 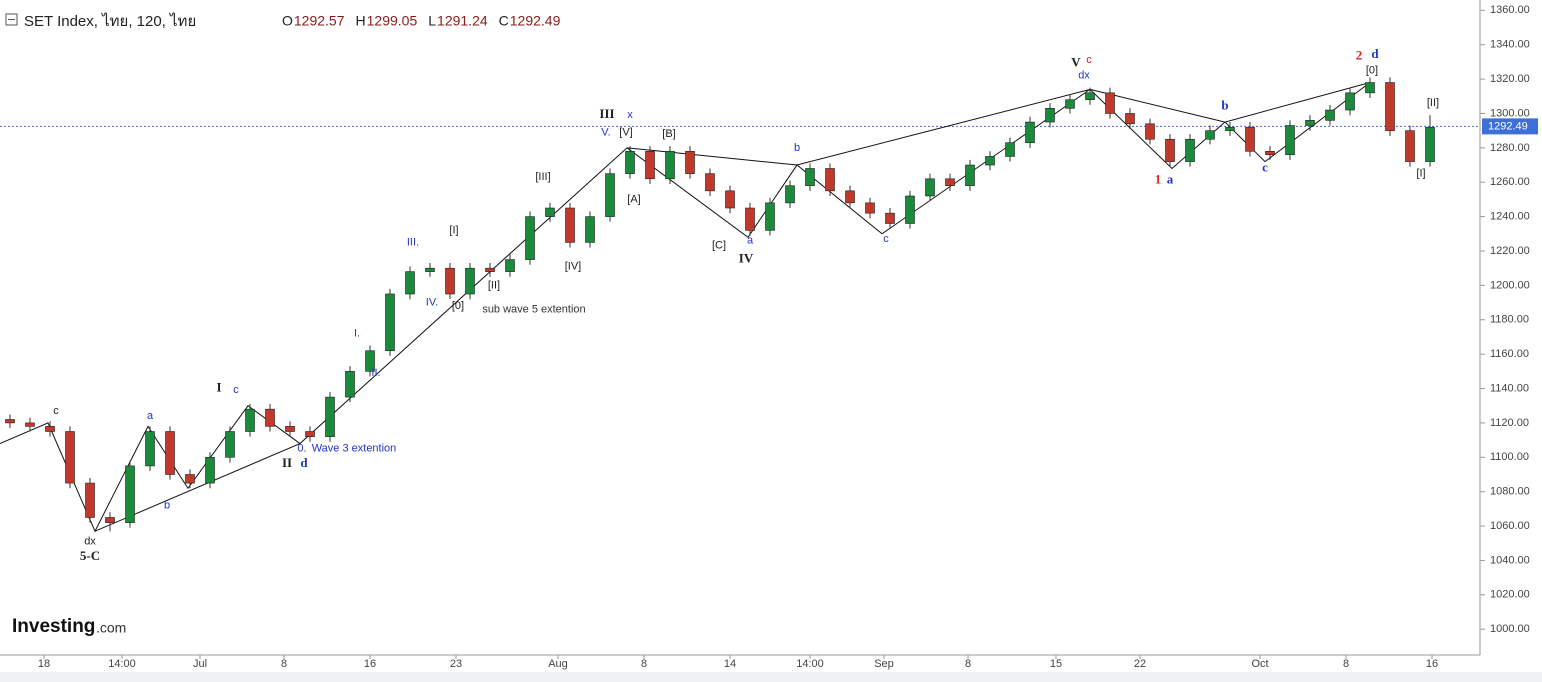 I want to click on y-tick-label: 1360.00, so click(x=1510, y=10).